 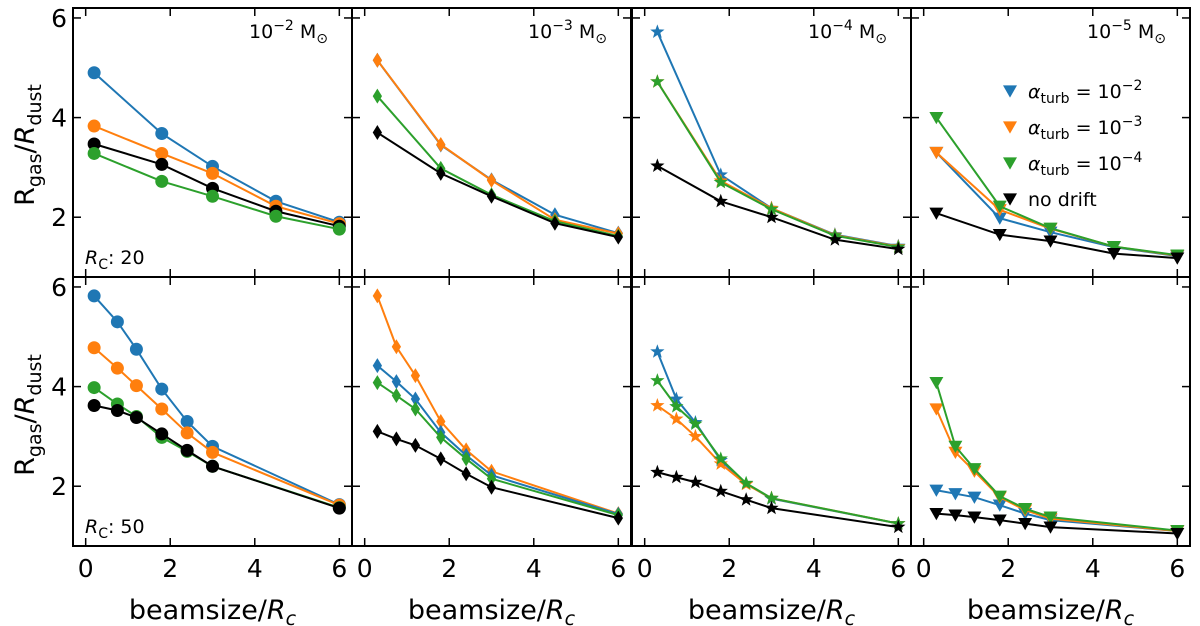 I want to click on rc-label: RC: 50, so click(x=115, y=529).